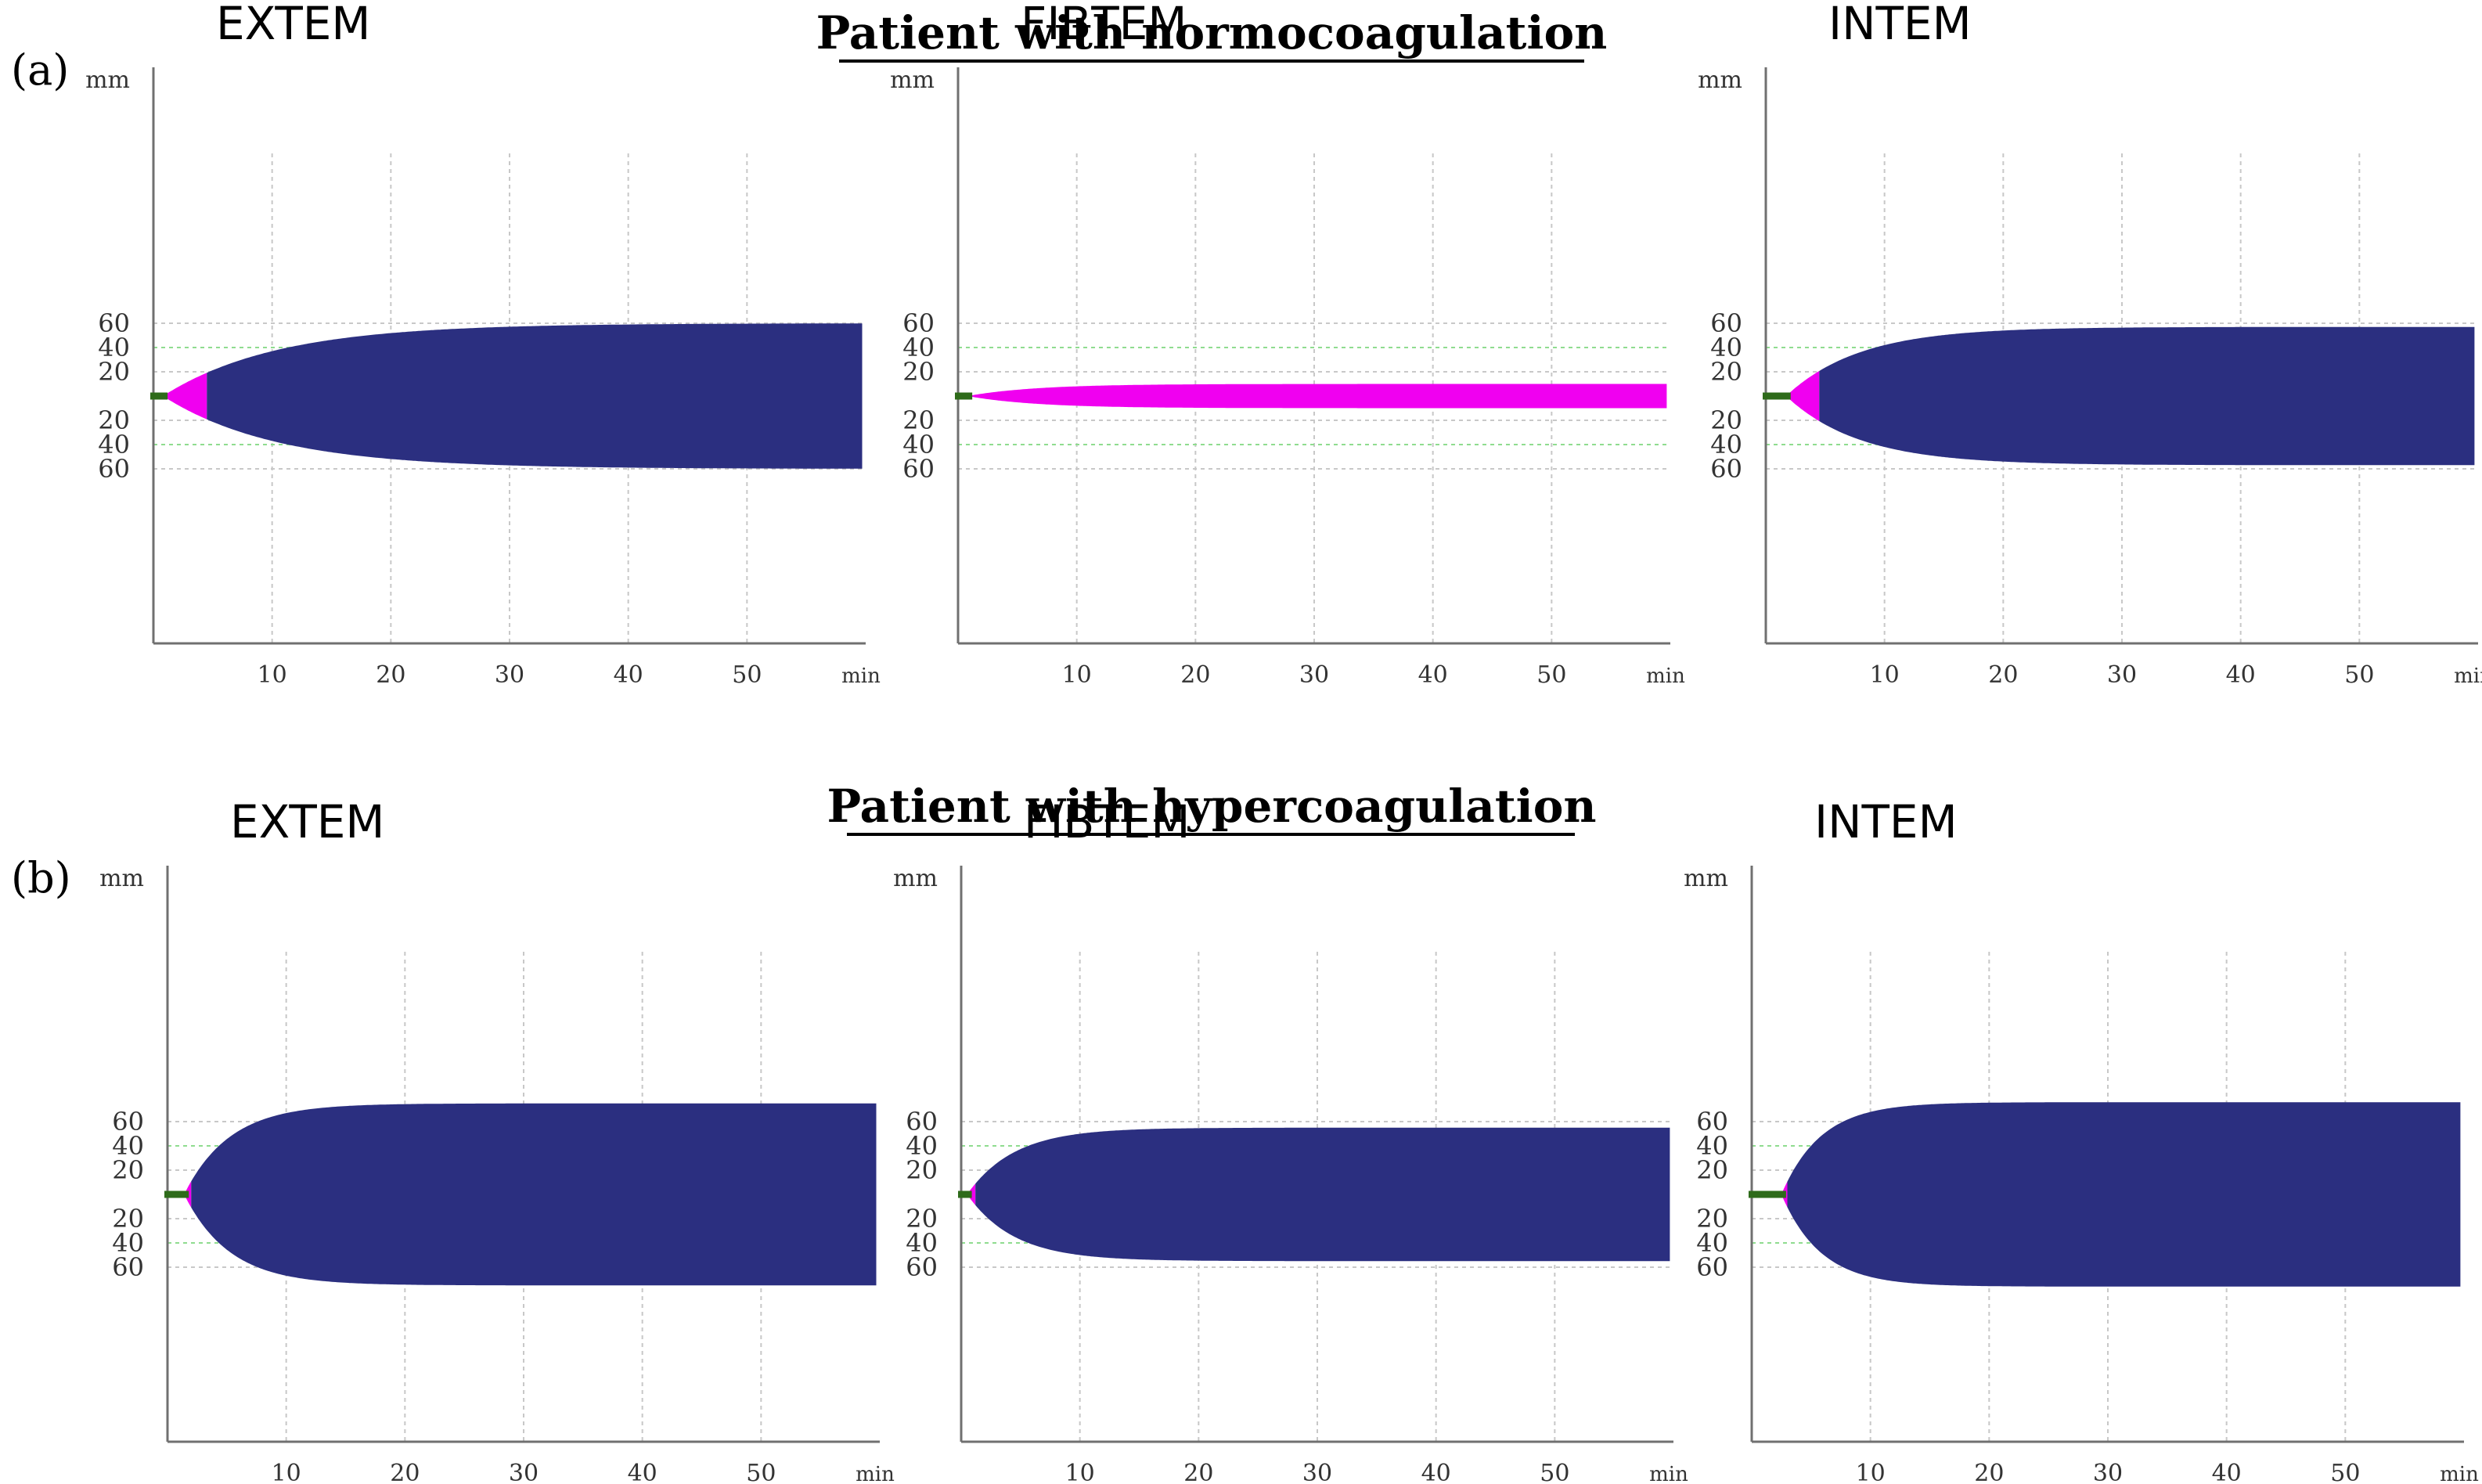  I want to click on panel-a-label: (a), so click(40, 70).